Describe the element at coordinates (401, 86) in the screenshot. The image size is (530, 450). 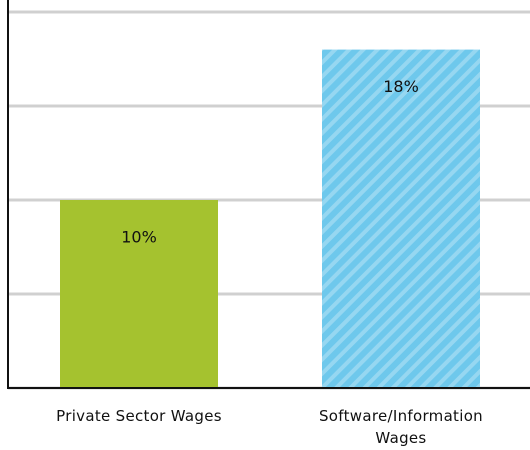
I see `data-label: 18%` at that location.